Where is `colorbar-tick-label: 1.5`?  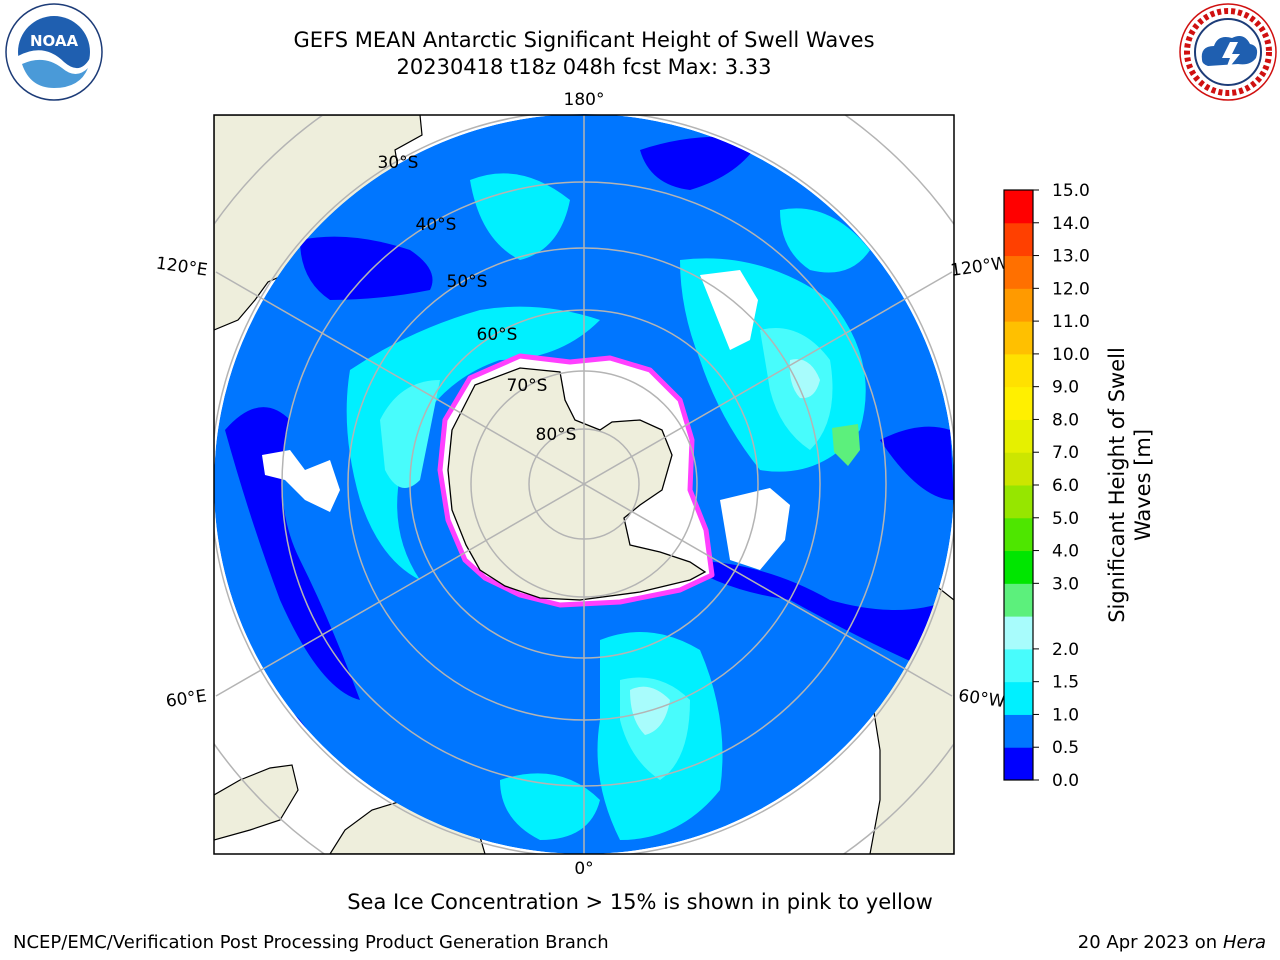 colorbar-tick-label: 1.5 is located at coordinates (1065, 683).